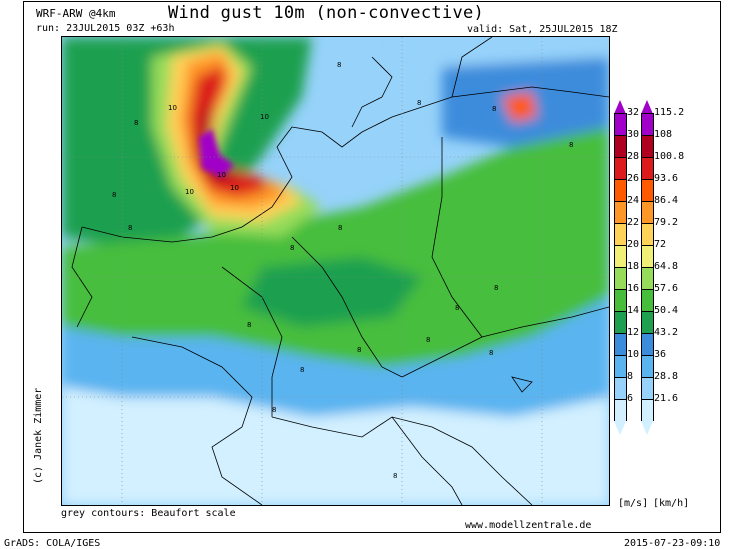 This screenshot has height=549, width=732. Describe the element at coordinates (633, 354) in the screenshot. I see `colorbar-ms-tick-label: 10` at that location.